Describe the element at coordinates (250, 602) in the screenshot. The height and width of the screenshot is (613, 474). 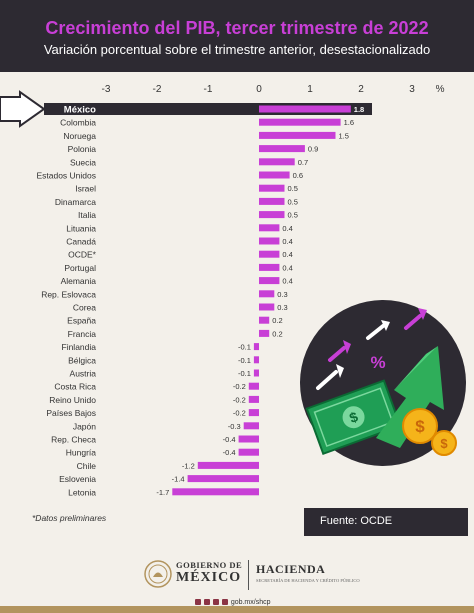
I see `website-link: gob.mx/shcp` at that location.